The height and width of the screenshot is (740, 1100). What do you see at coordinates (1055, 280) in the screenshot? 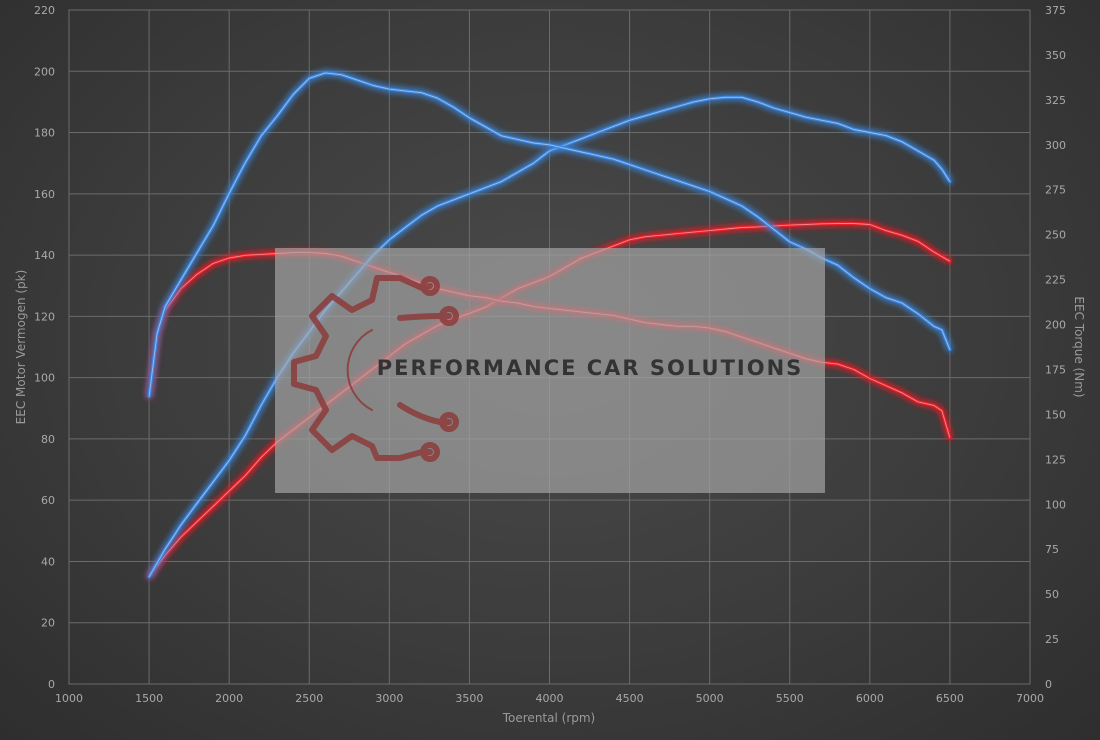
I see `right-tick-label: 225` at bounding box center [1055, 280].